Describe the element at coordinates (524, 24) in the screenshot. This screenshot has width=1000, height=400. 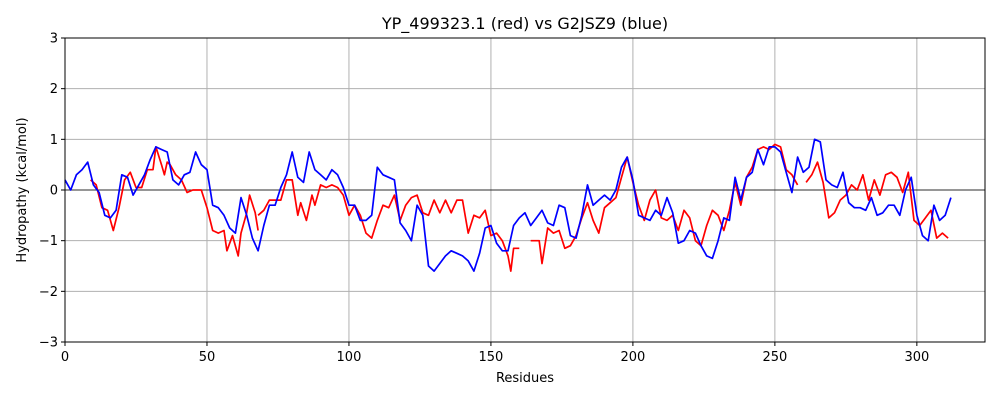
I see `chart-title: YP_499323.1 (red) vs G2JSZ9 (blue)` at that location.